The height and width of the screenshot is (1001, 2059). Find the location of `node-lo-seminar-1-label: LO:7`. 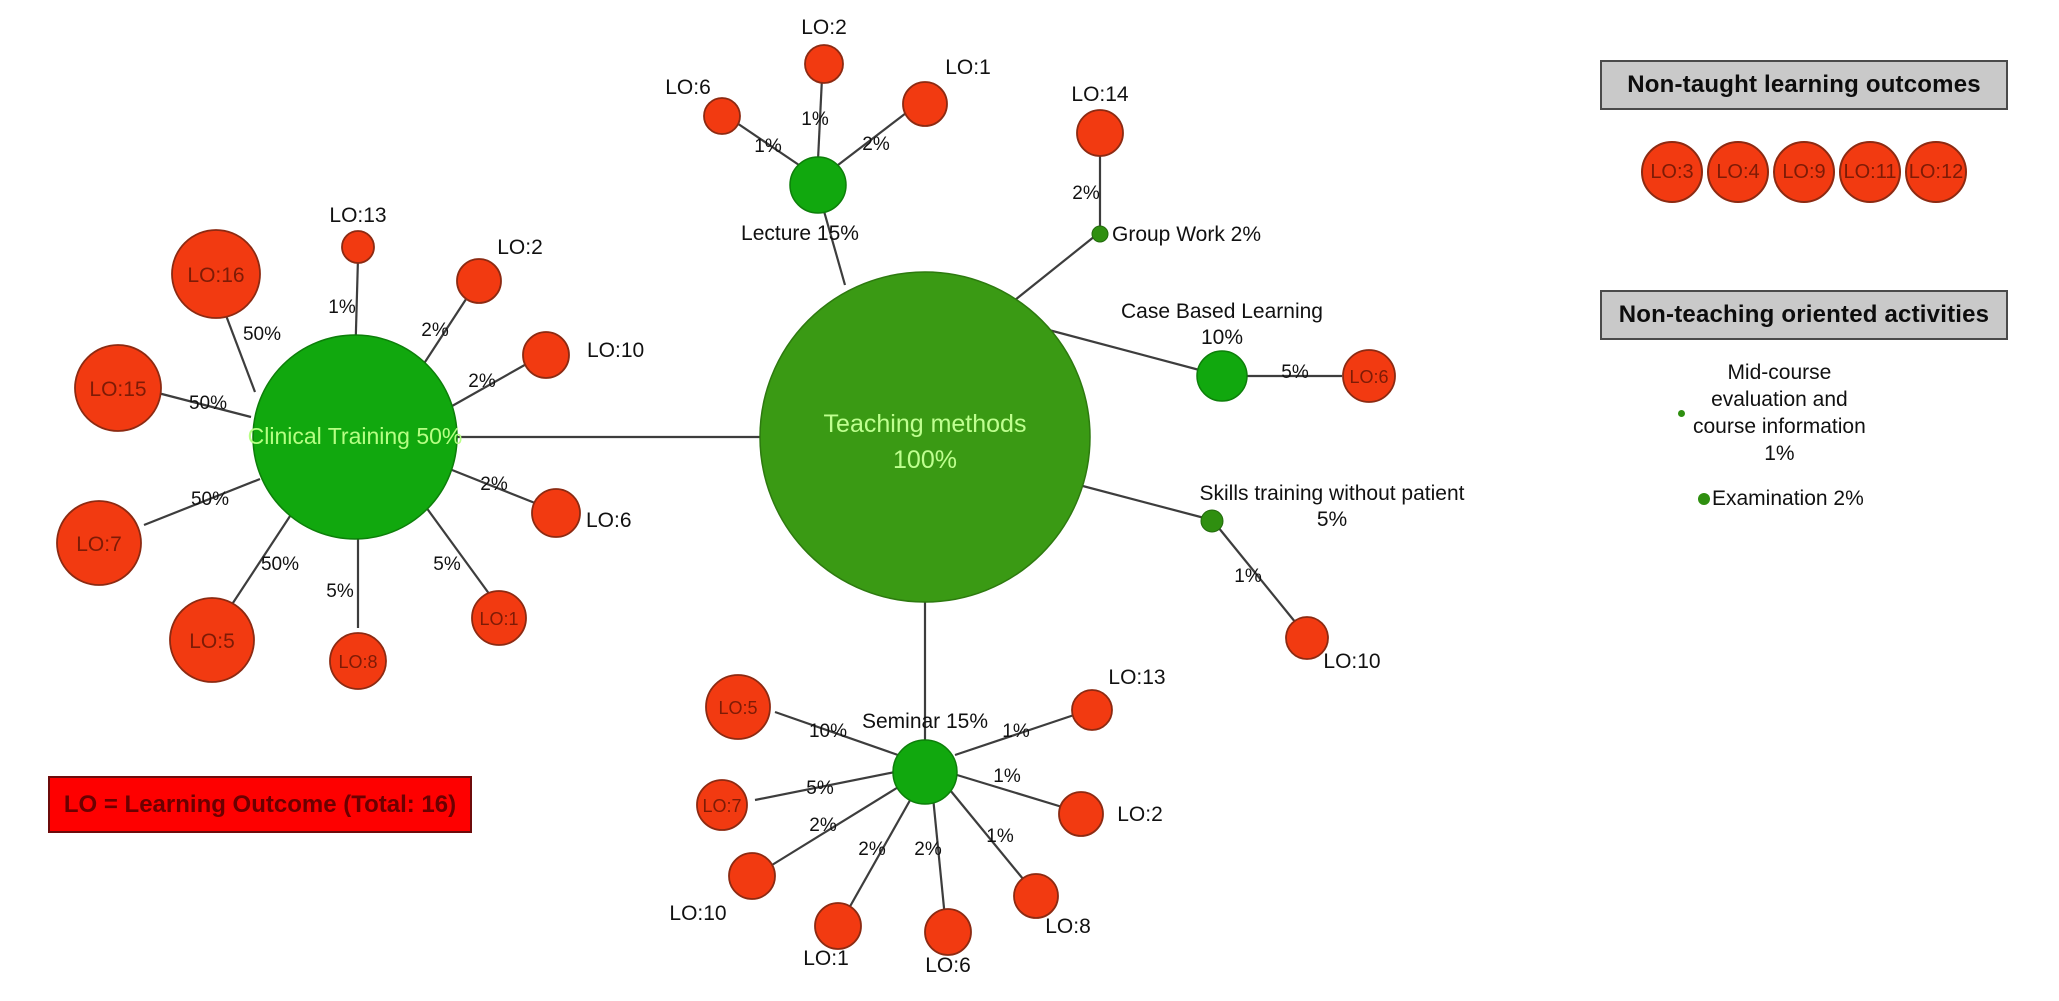

node-lo-seminar-1-label: LO:7 is located at coordinates (721, 806).